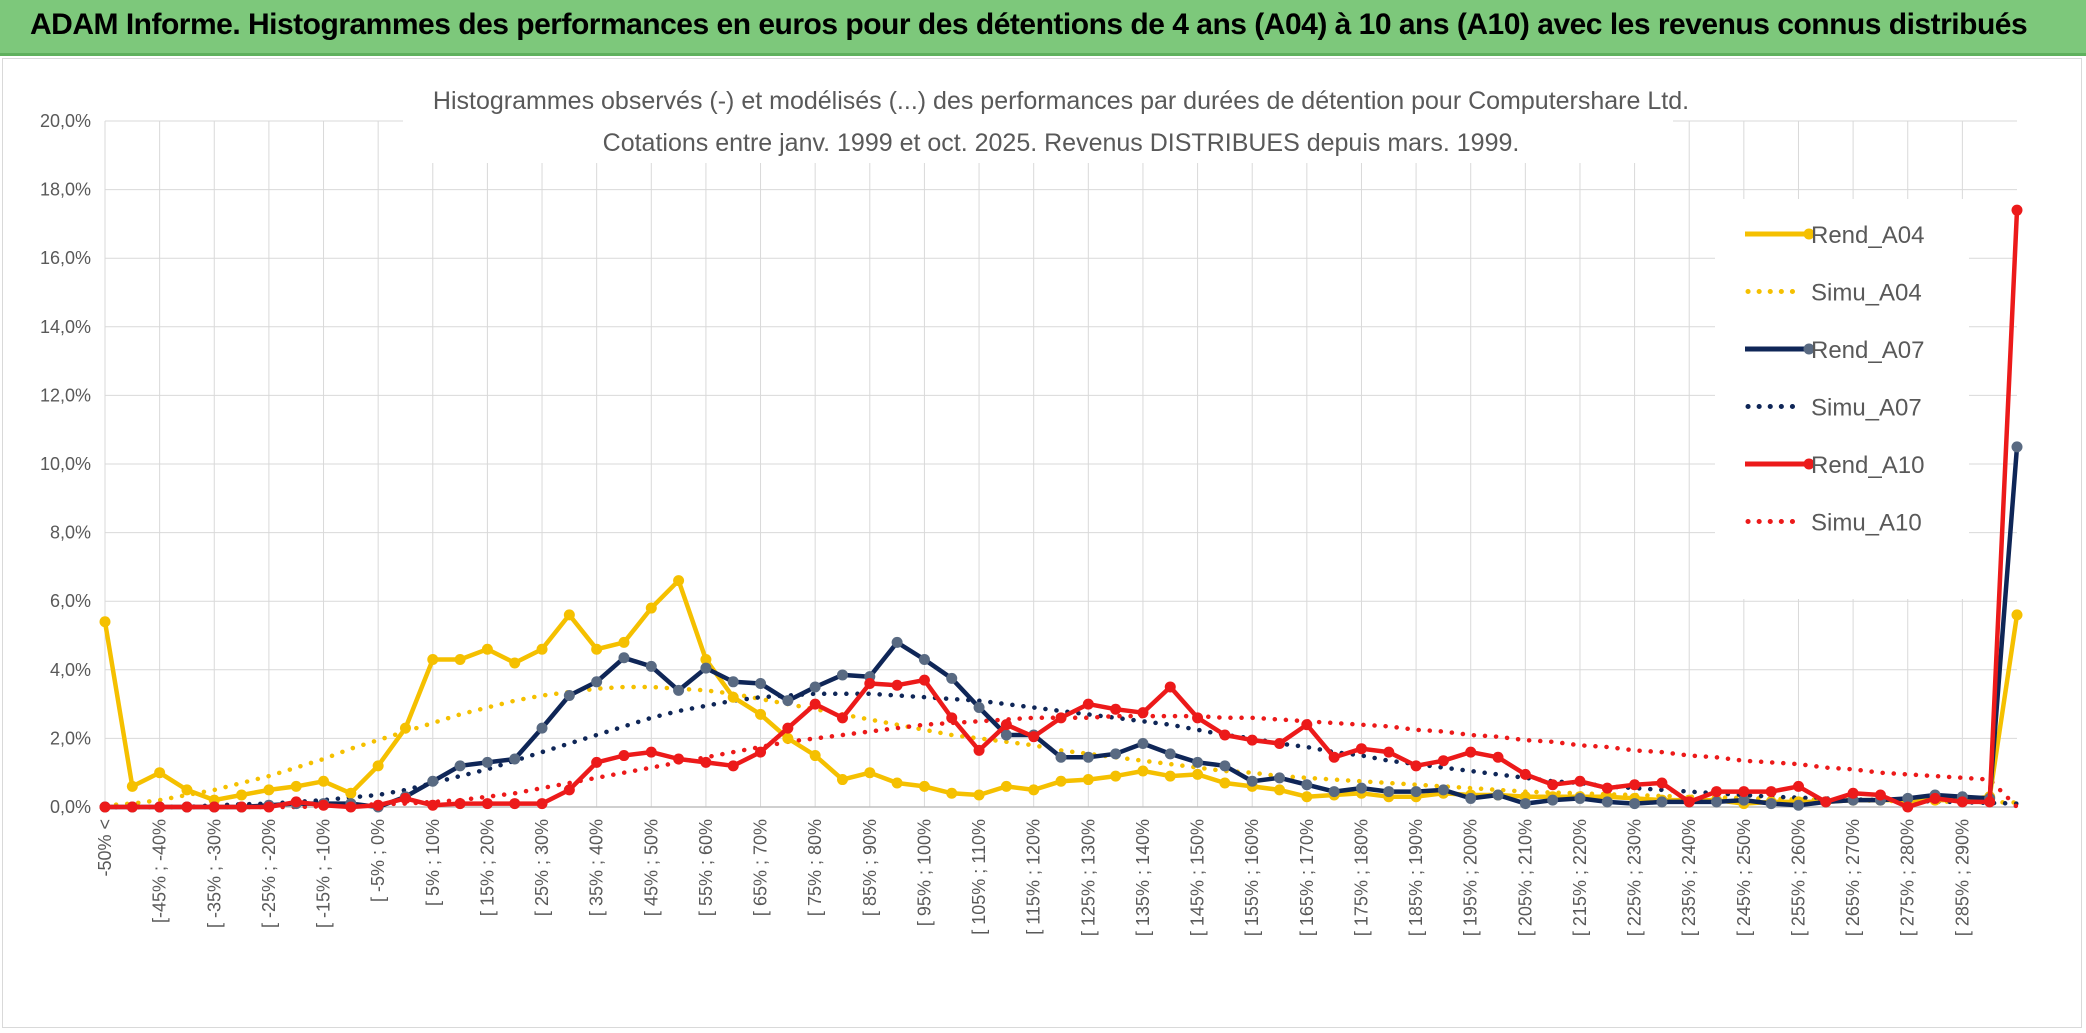  I want to click on x-tick-label: [ 85% ; 90%, so click(870, 867).